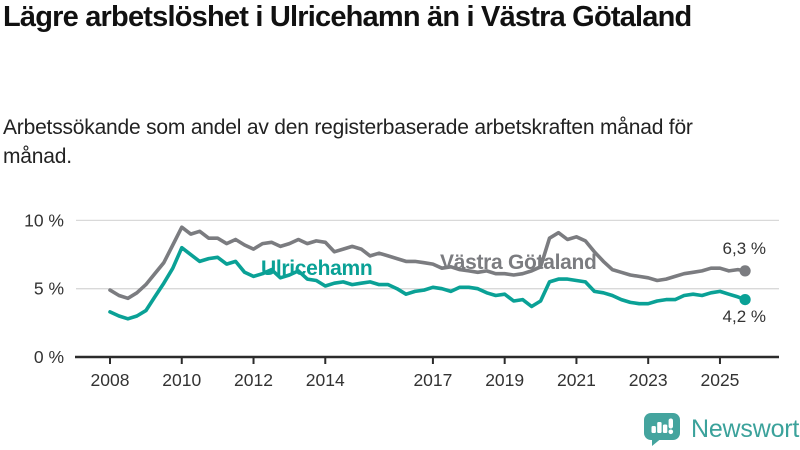 Image resolution: width=800 pixels, height=450 pixels. I want to click on svg-text: 2014, so click(325, 380).